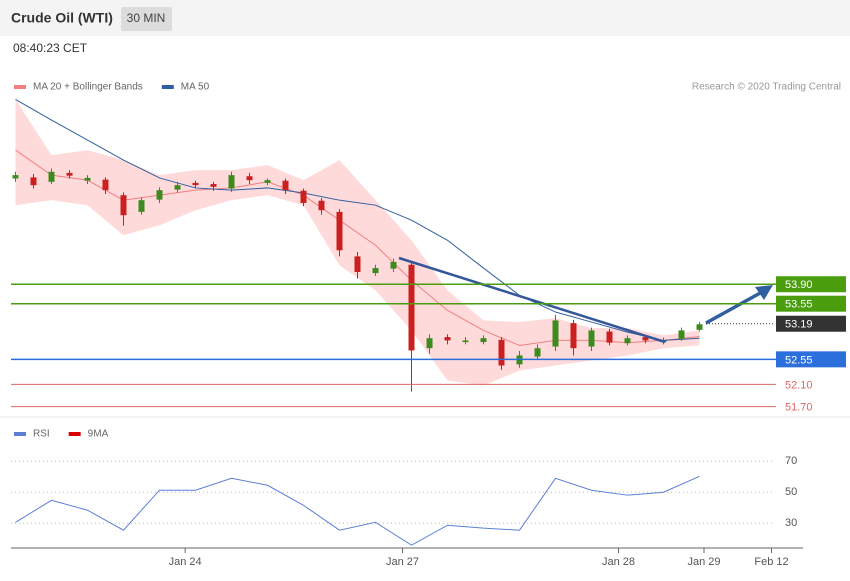 Image resolution: width=850 pixels, height=581 pixels. Describe the element at coordinates (771, 562) in the screenshot. I see `x-tick-label: Feb 12` at that location.